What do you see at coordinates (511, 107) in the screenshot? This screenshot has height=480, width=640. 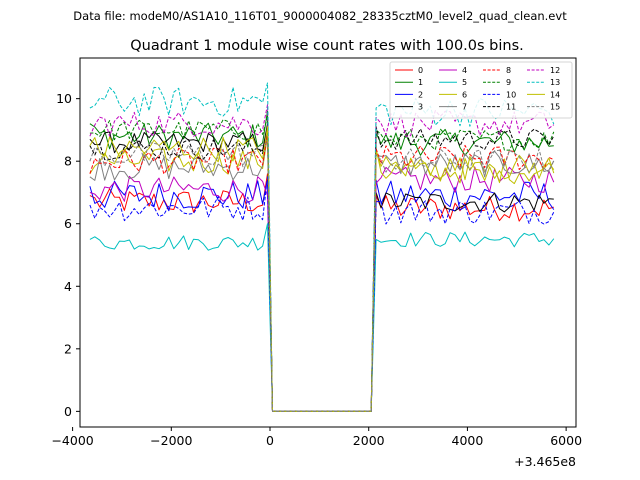 I see `legend-label-11: 11` at bounding box center [511, 107].